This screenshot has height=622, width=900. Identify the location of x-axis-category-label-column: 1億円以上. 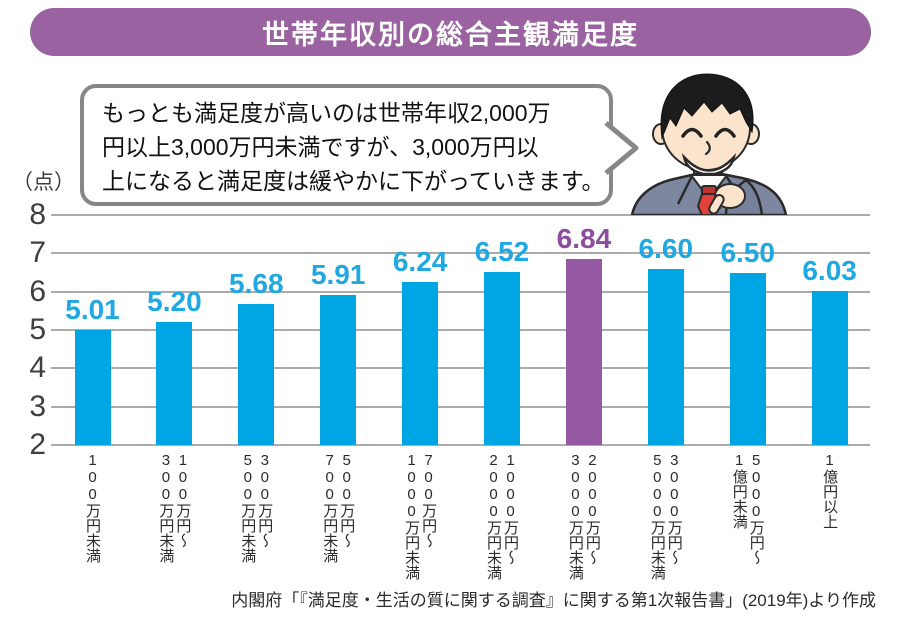
(830, 490).